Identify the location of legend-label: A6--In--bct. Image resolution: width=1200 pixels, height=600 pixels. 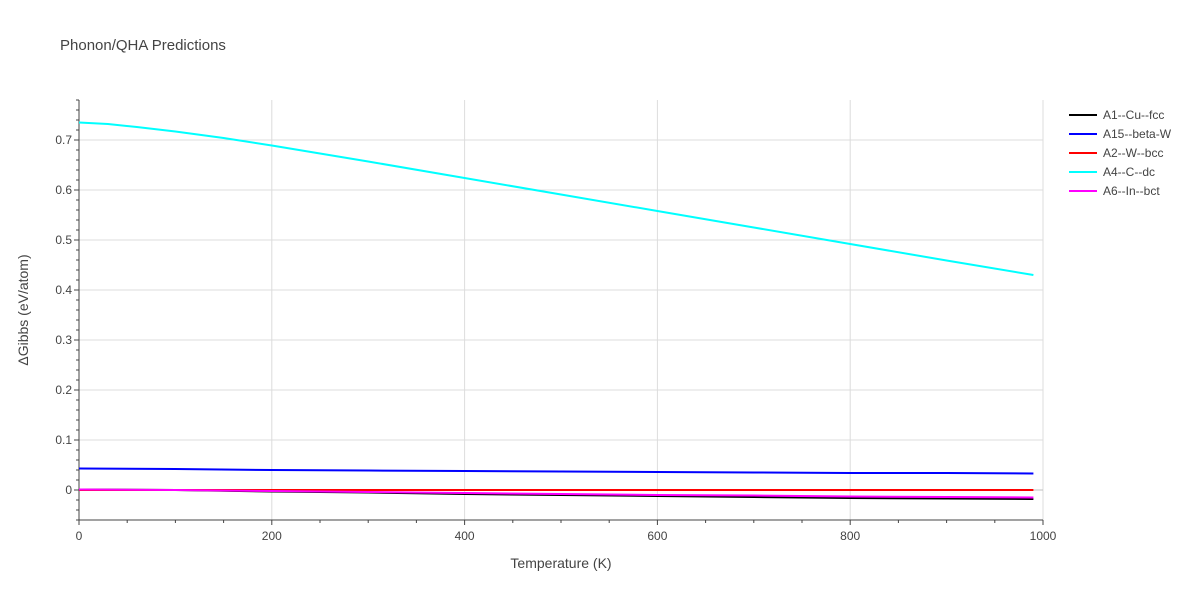
(1131, 191).